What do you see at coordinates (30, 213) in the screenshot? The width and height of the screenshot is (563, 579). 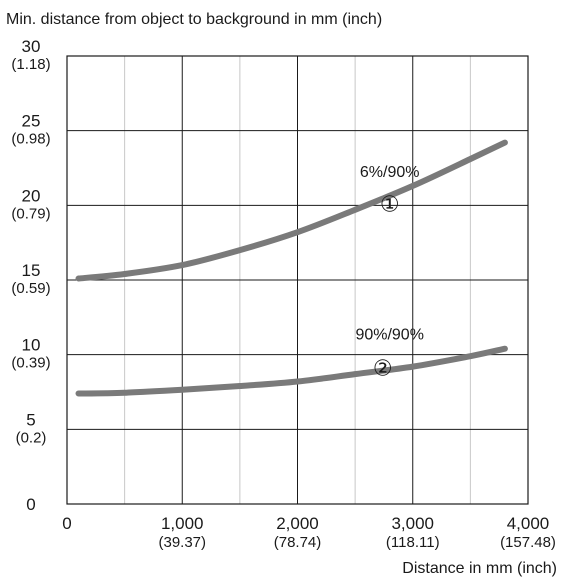 I see `y-tick-sublabel: (0.79)` at bounding box center [30, 213].